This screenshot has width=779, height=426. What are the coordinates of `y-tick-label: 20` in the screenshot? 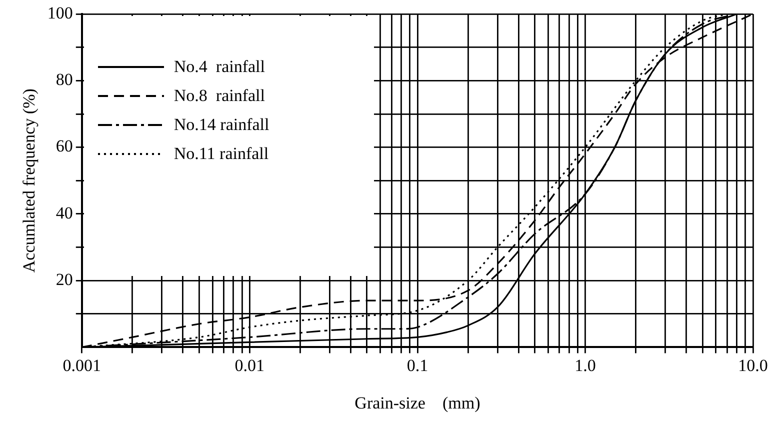 It's located at (64, 280).